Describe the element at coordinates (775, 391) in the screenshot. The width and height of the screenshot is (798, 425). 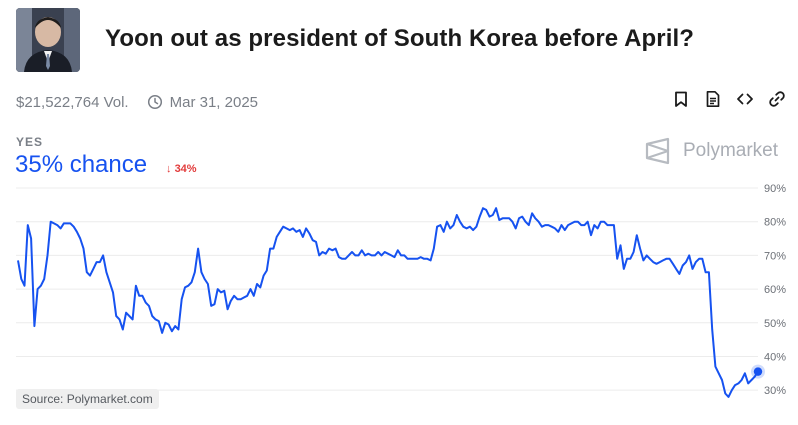
I see `y-tick-label: 30%` at that location.